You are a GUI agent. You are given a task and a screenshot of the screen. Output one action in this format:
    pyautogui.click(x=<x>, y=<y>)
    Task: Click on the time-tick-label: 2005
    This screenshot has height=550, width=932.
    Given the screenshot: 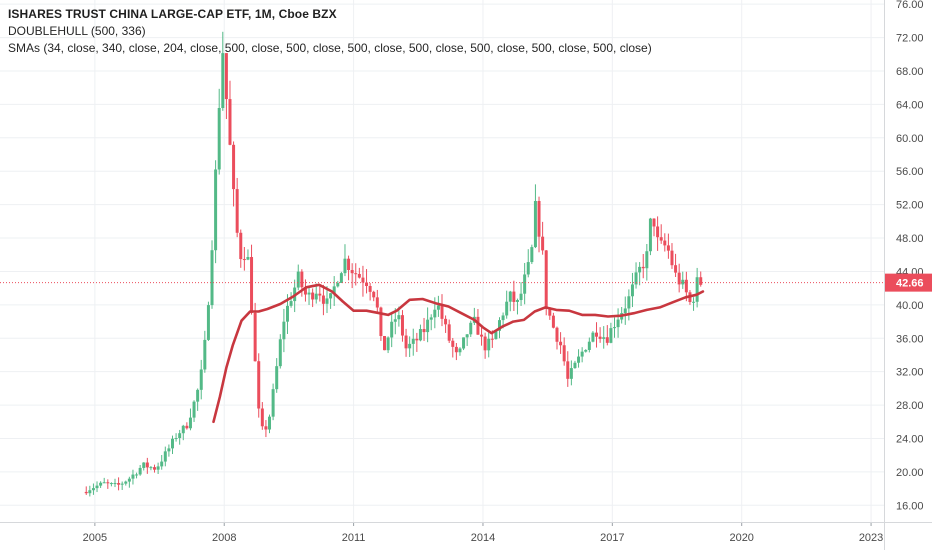 What is the action you would take?
    pyautogui.click(x=95, y=538)
    